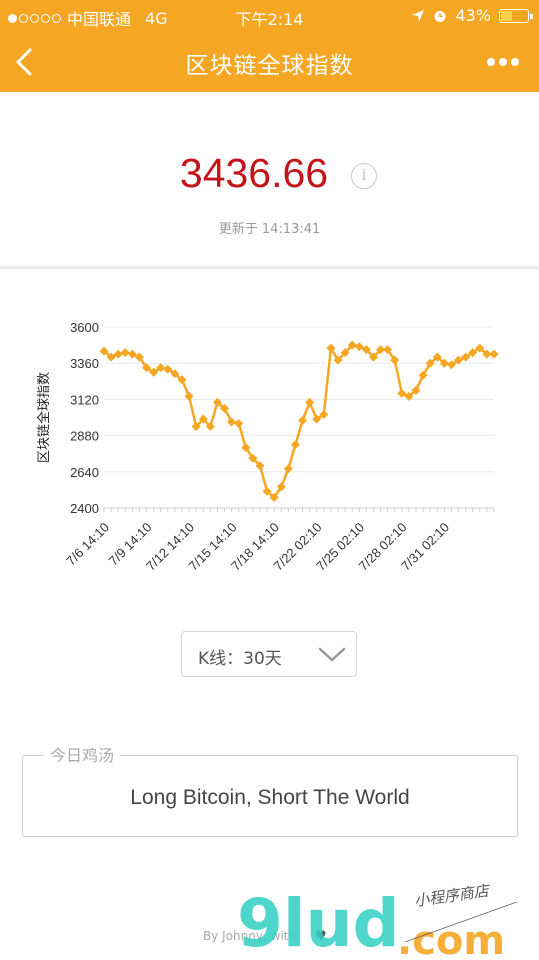 The height and width of the screenshot is (960, 539). I want to click on svg-text: 9lud, so click(318, 922).